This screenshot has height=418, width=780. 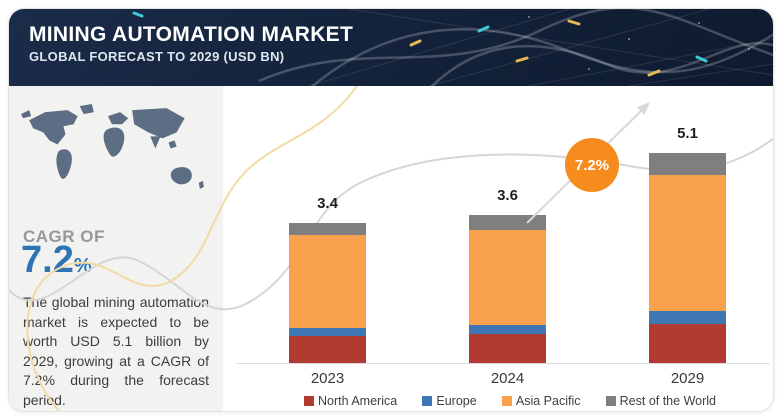 What do you see at coordinates (358, 401) in the screenshot?
I see `legend-label-north-america: North America` at bounding box center [358, 401].